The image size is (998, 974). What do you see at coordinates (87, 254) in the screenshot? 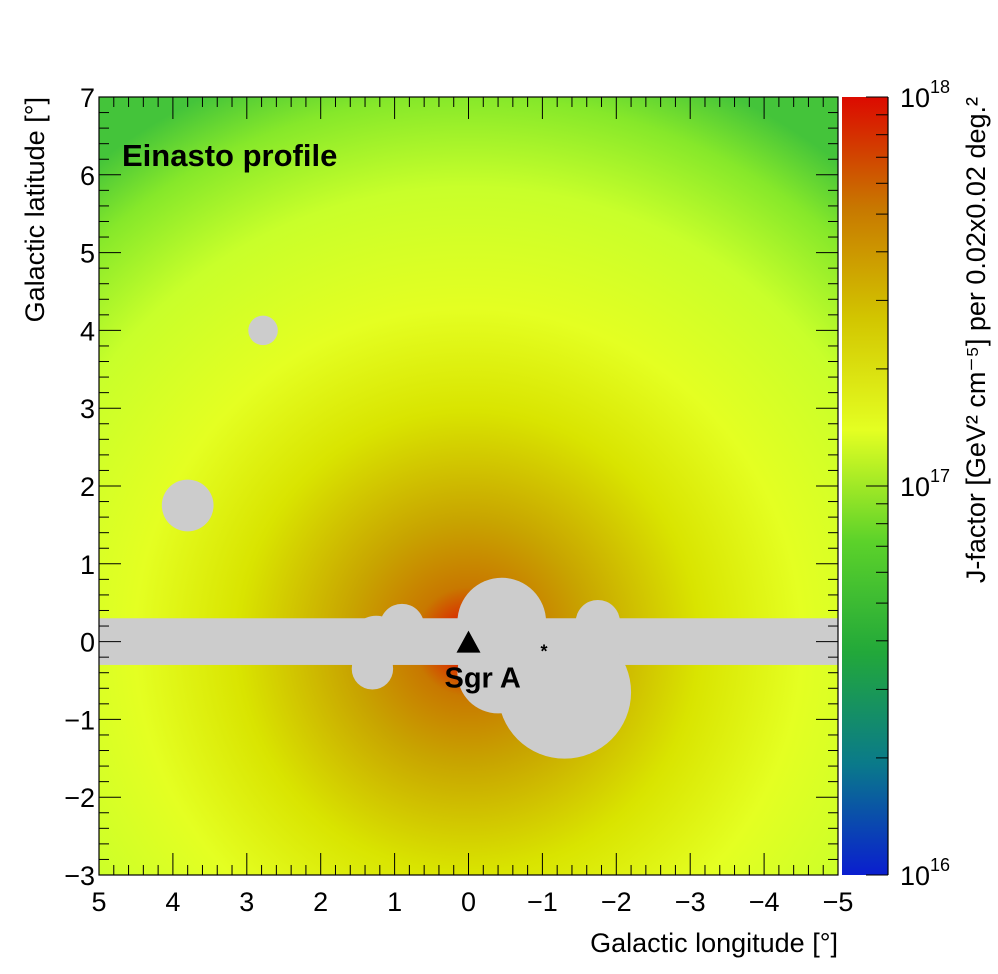
I see `y-tick-label: 5` at bounding box center [87, 254].